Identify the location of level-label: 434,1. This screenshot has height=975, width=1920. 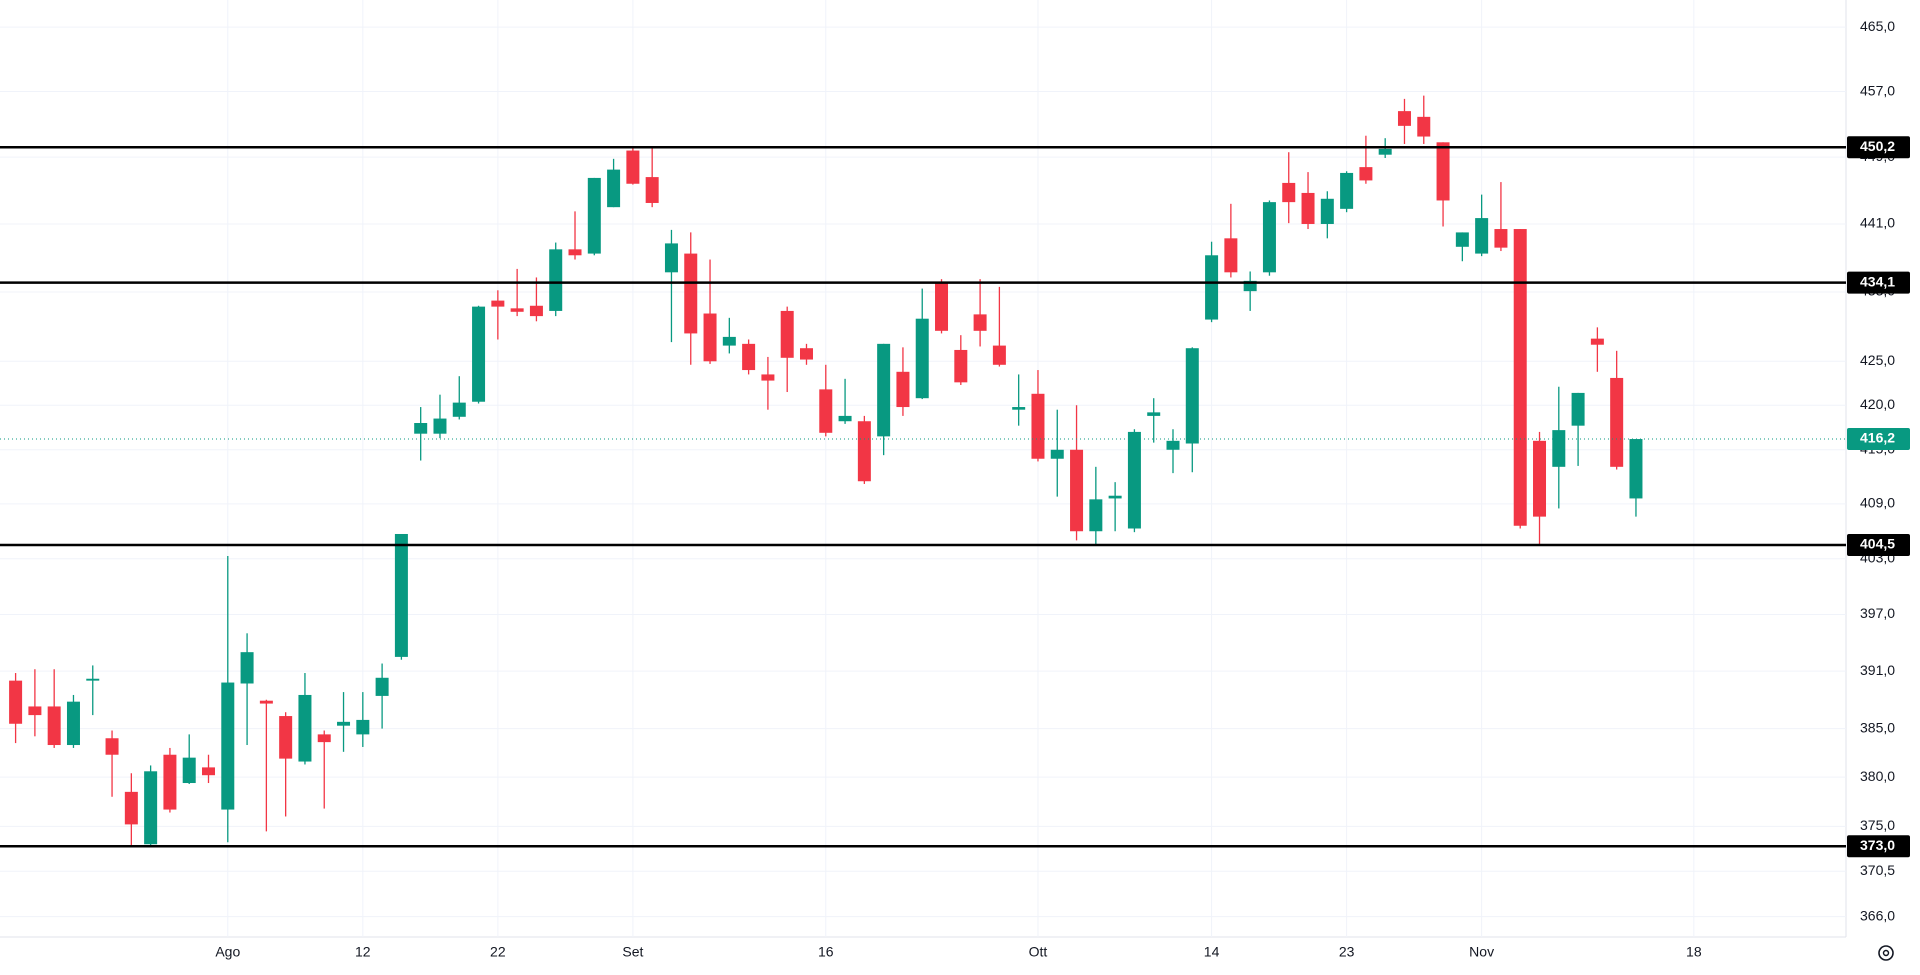
(1877, 281).